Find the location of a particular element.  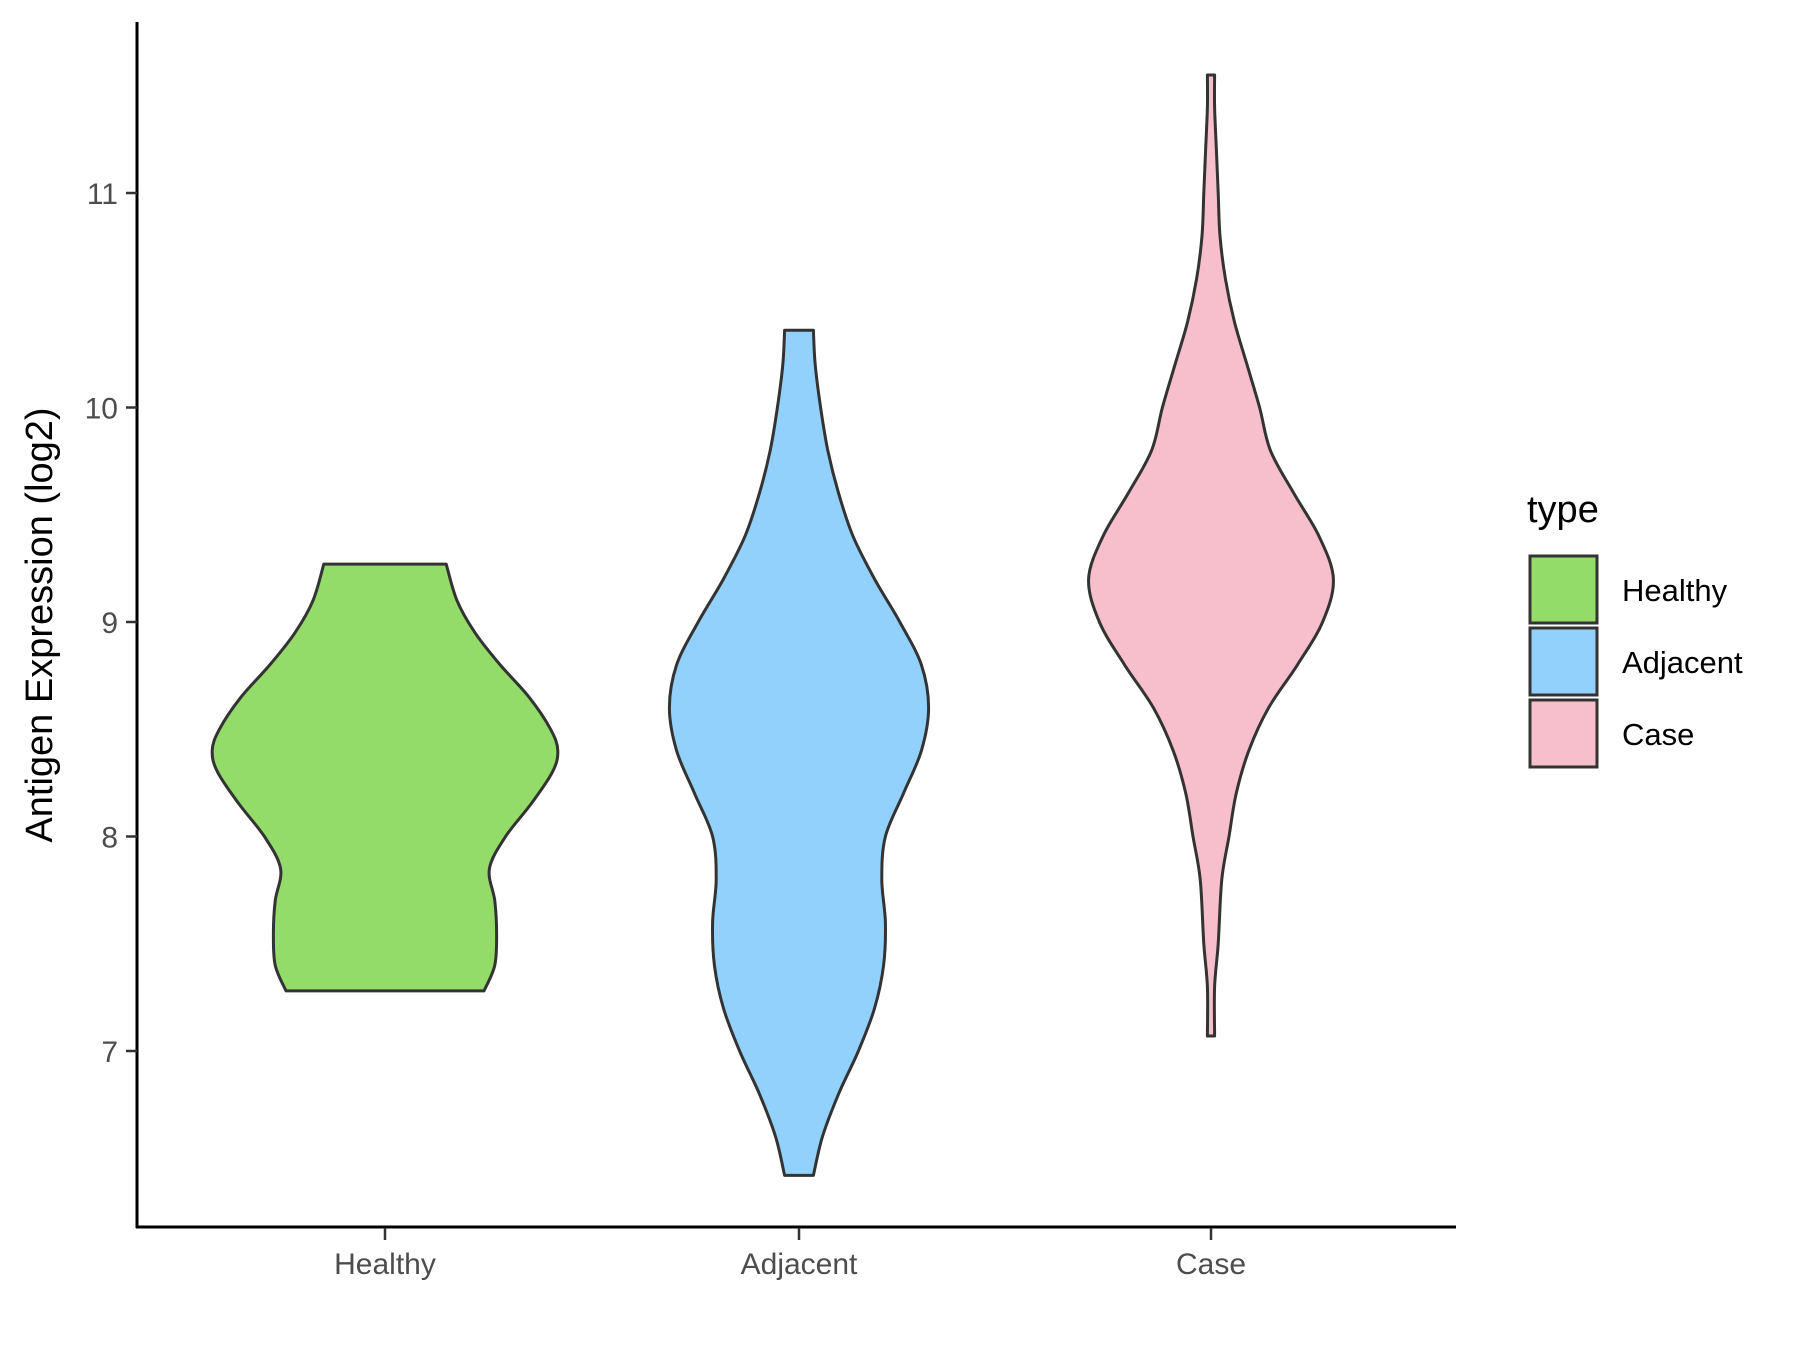

legend-items: Healthy Adjacent Case is located at coordinates (1635, 661).